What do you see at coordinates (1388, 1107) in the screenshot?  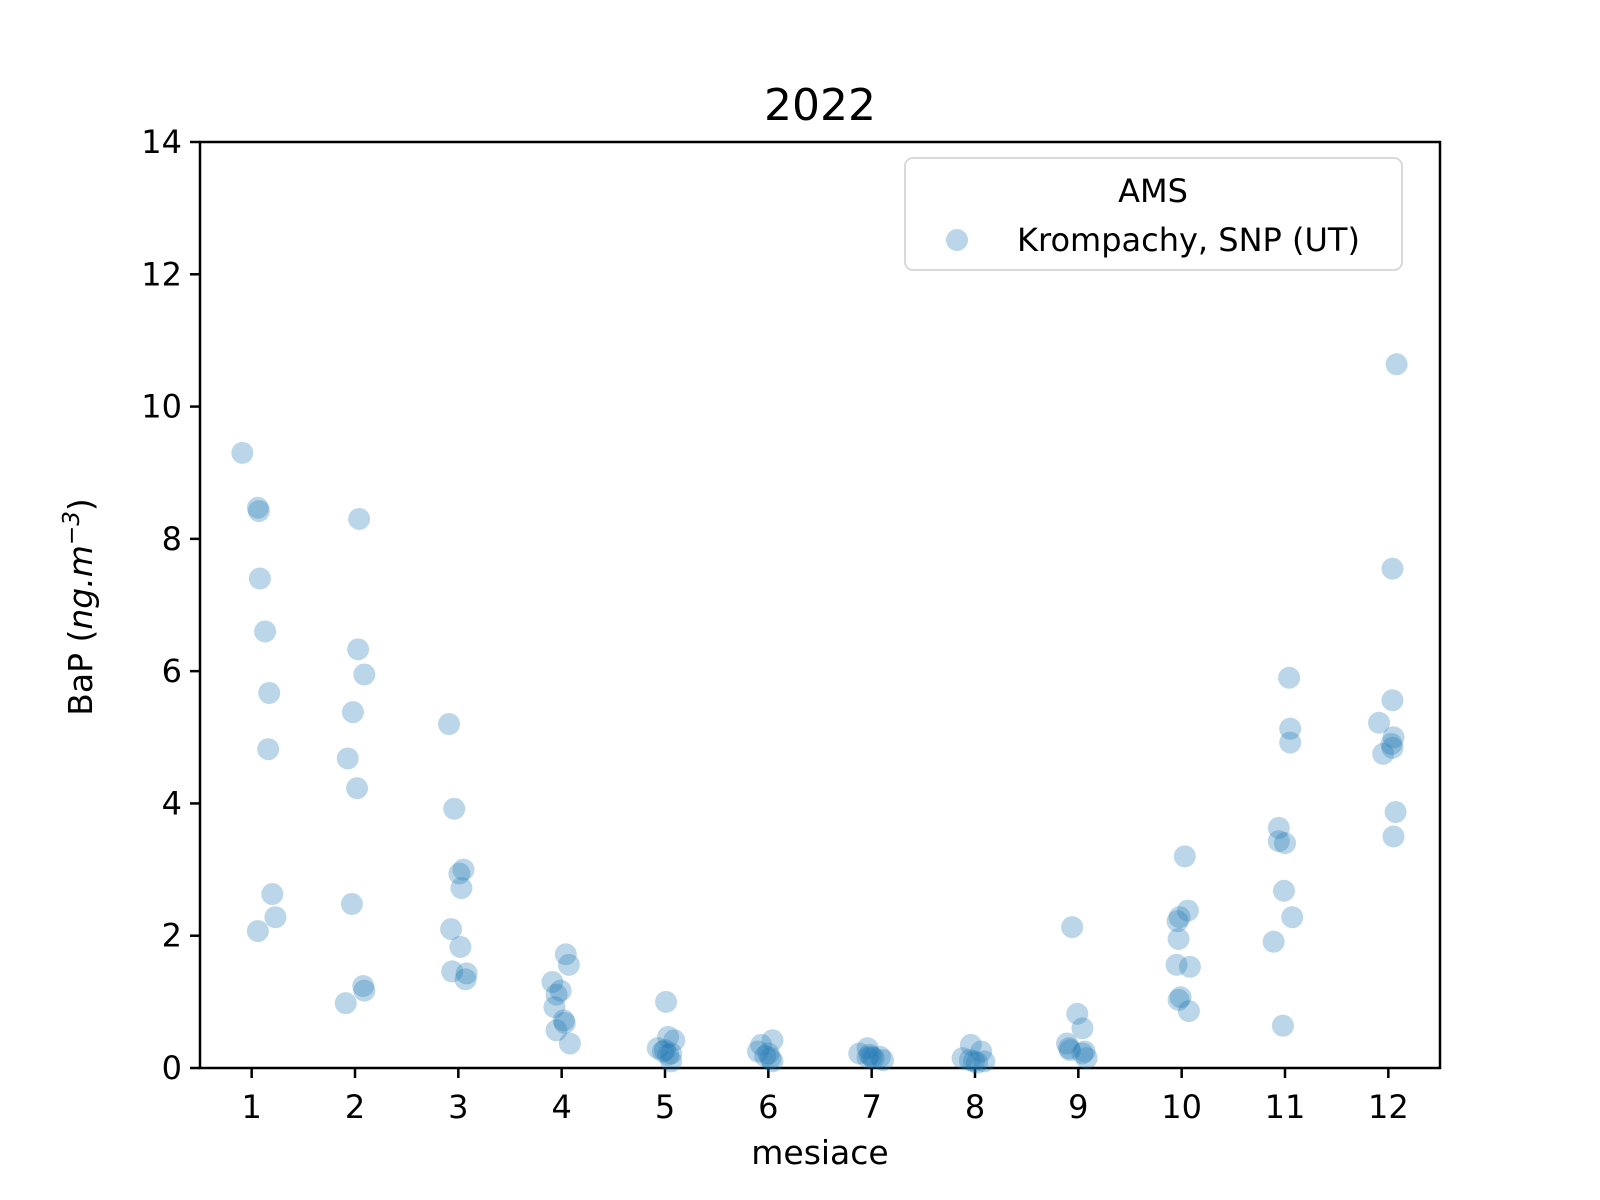 I see `x-tick-label: 12` at bounding box center [1388, 1107].